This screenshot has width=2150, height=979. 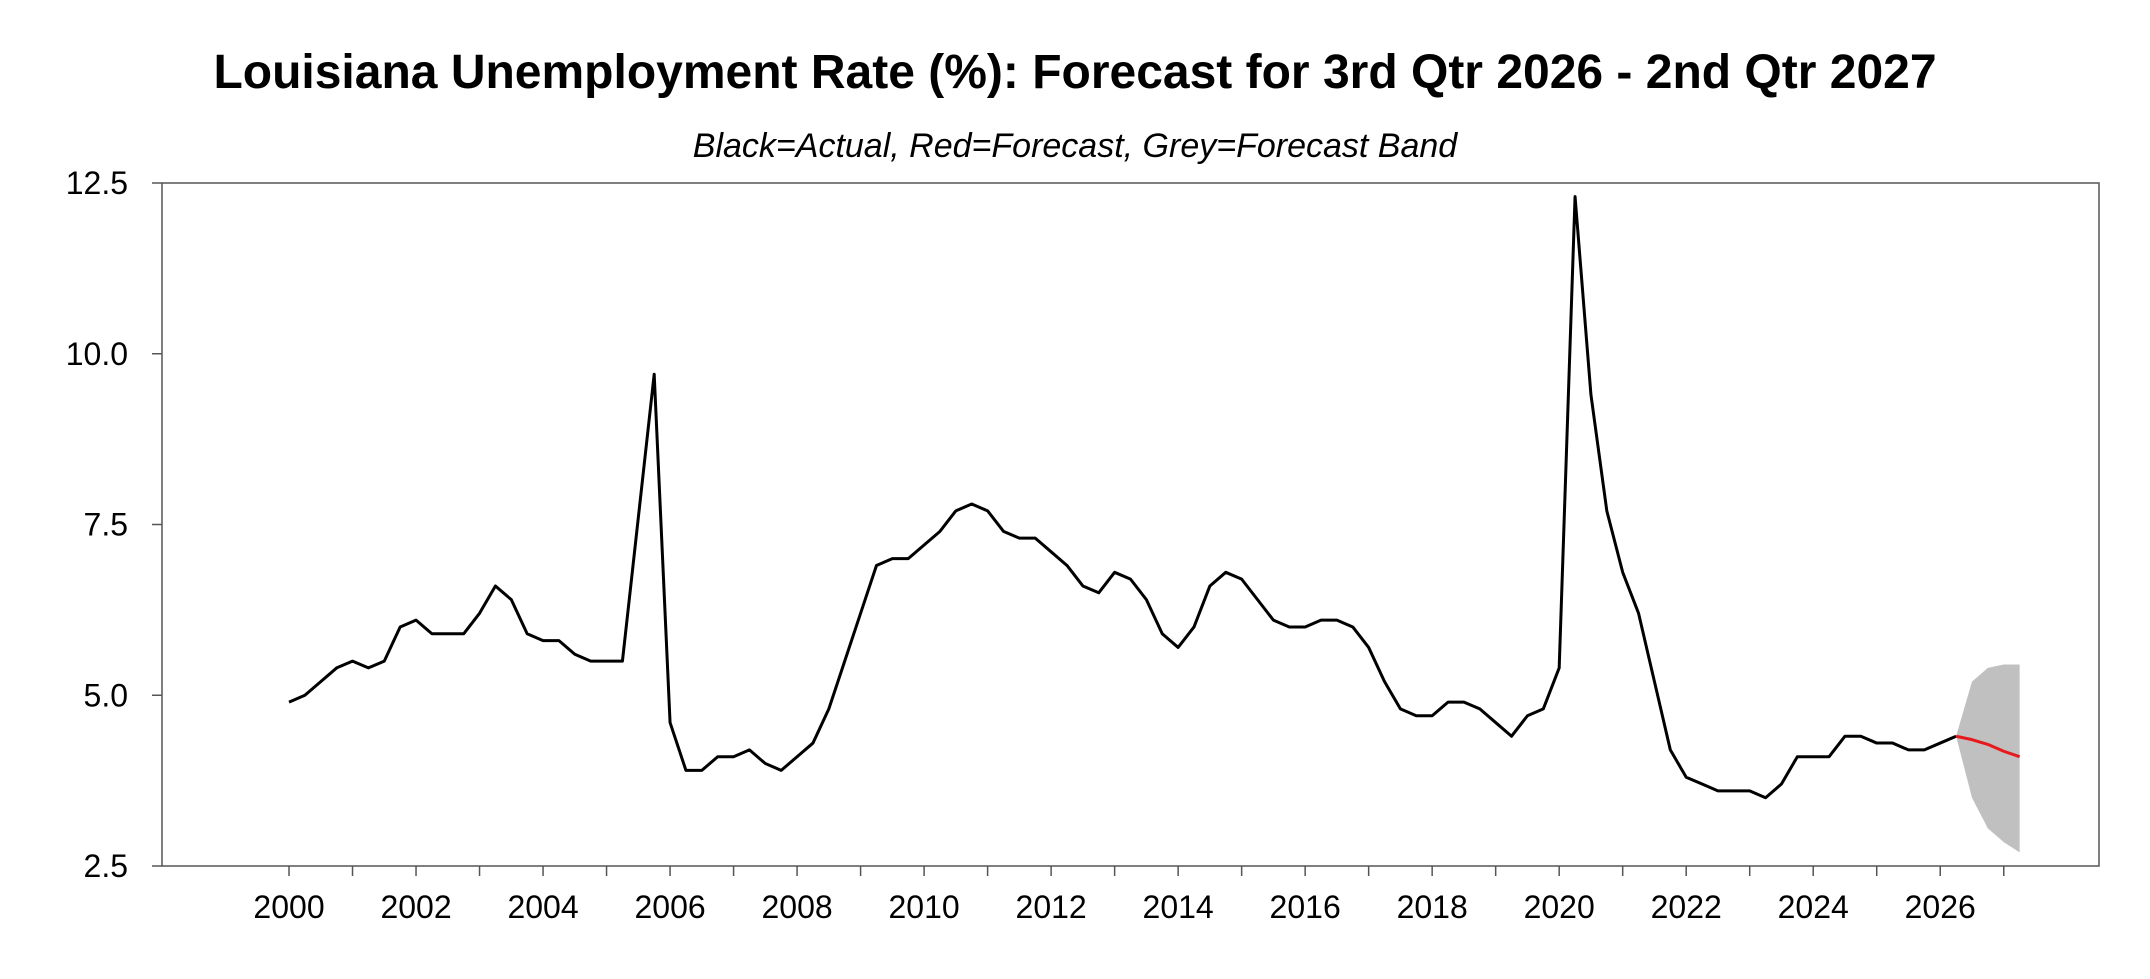 I want to click on x-tick-label: 2002, so click(x=415, y=907).